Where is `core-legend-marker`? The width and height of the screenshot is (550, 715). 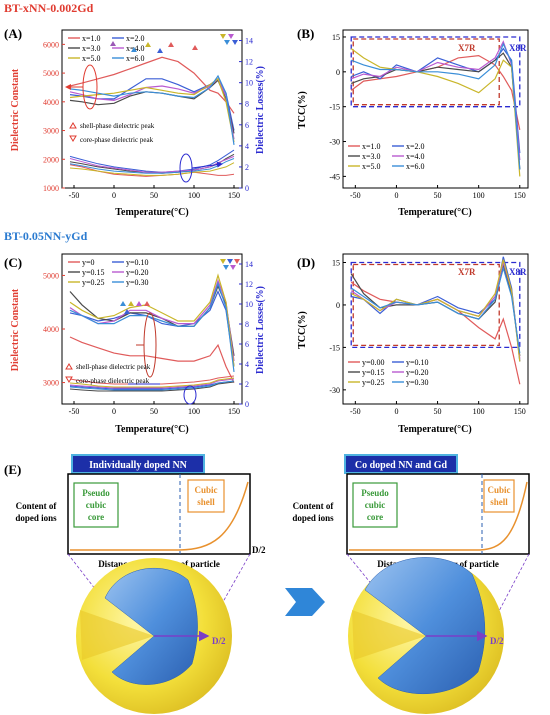
core-legend-marker is located at coordinates (73, 138).